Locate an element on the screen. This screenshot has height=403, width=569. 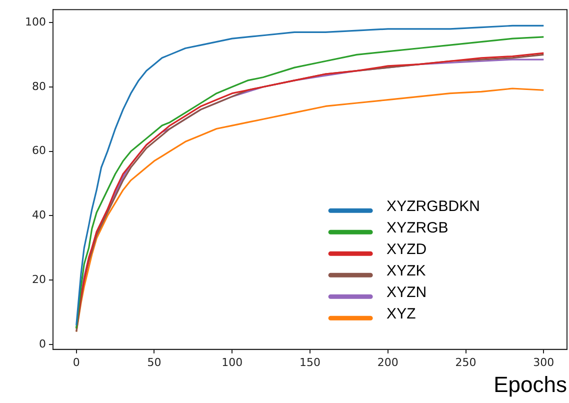
y-tick-label: 100 is located at coordinates (35, 21).